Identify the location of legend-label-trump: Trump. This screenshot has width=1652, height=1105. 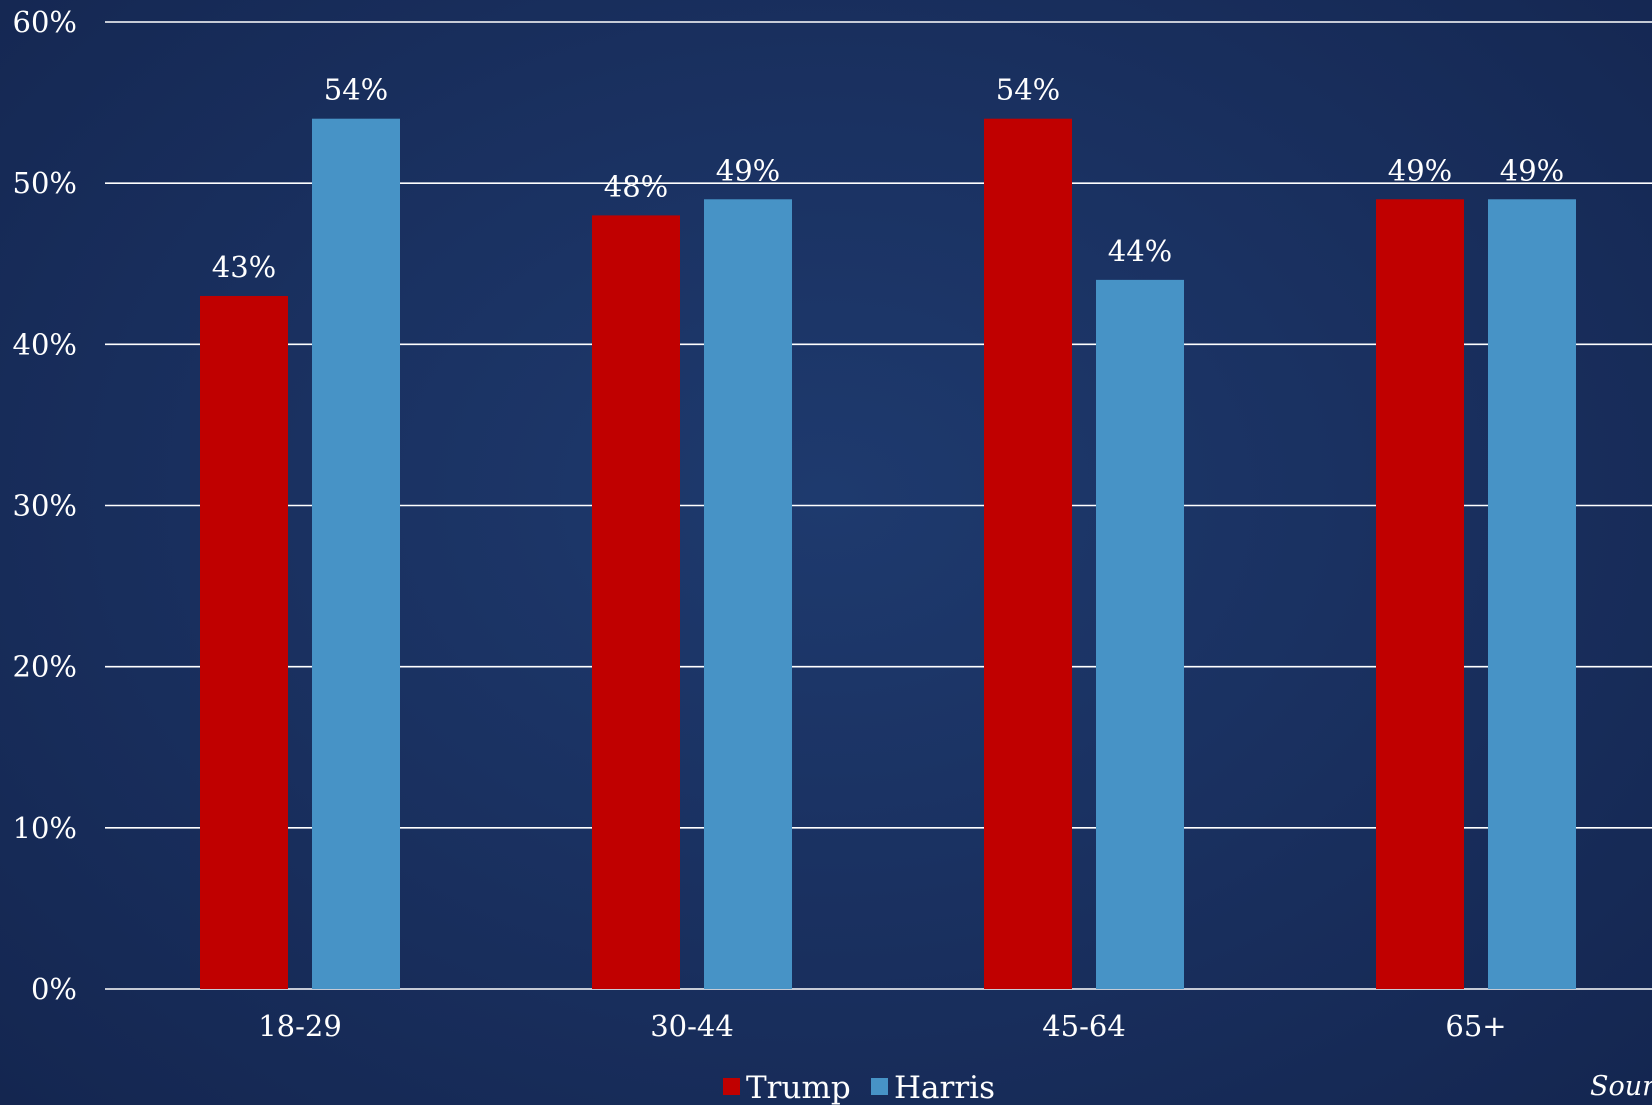
(798, 1087).